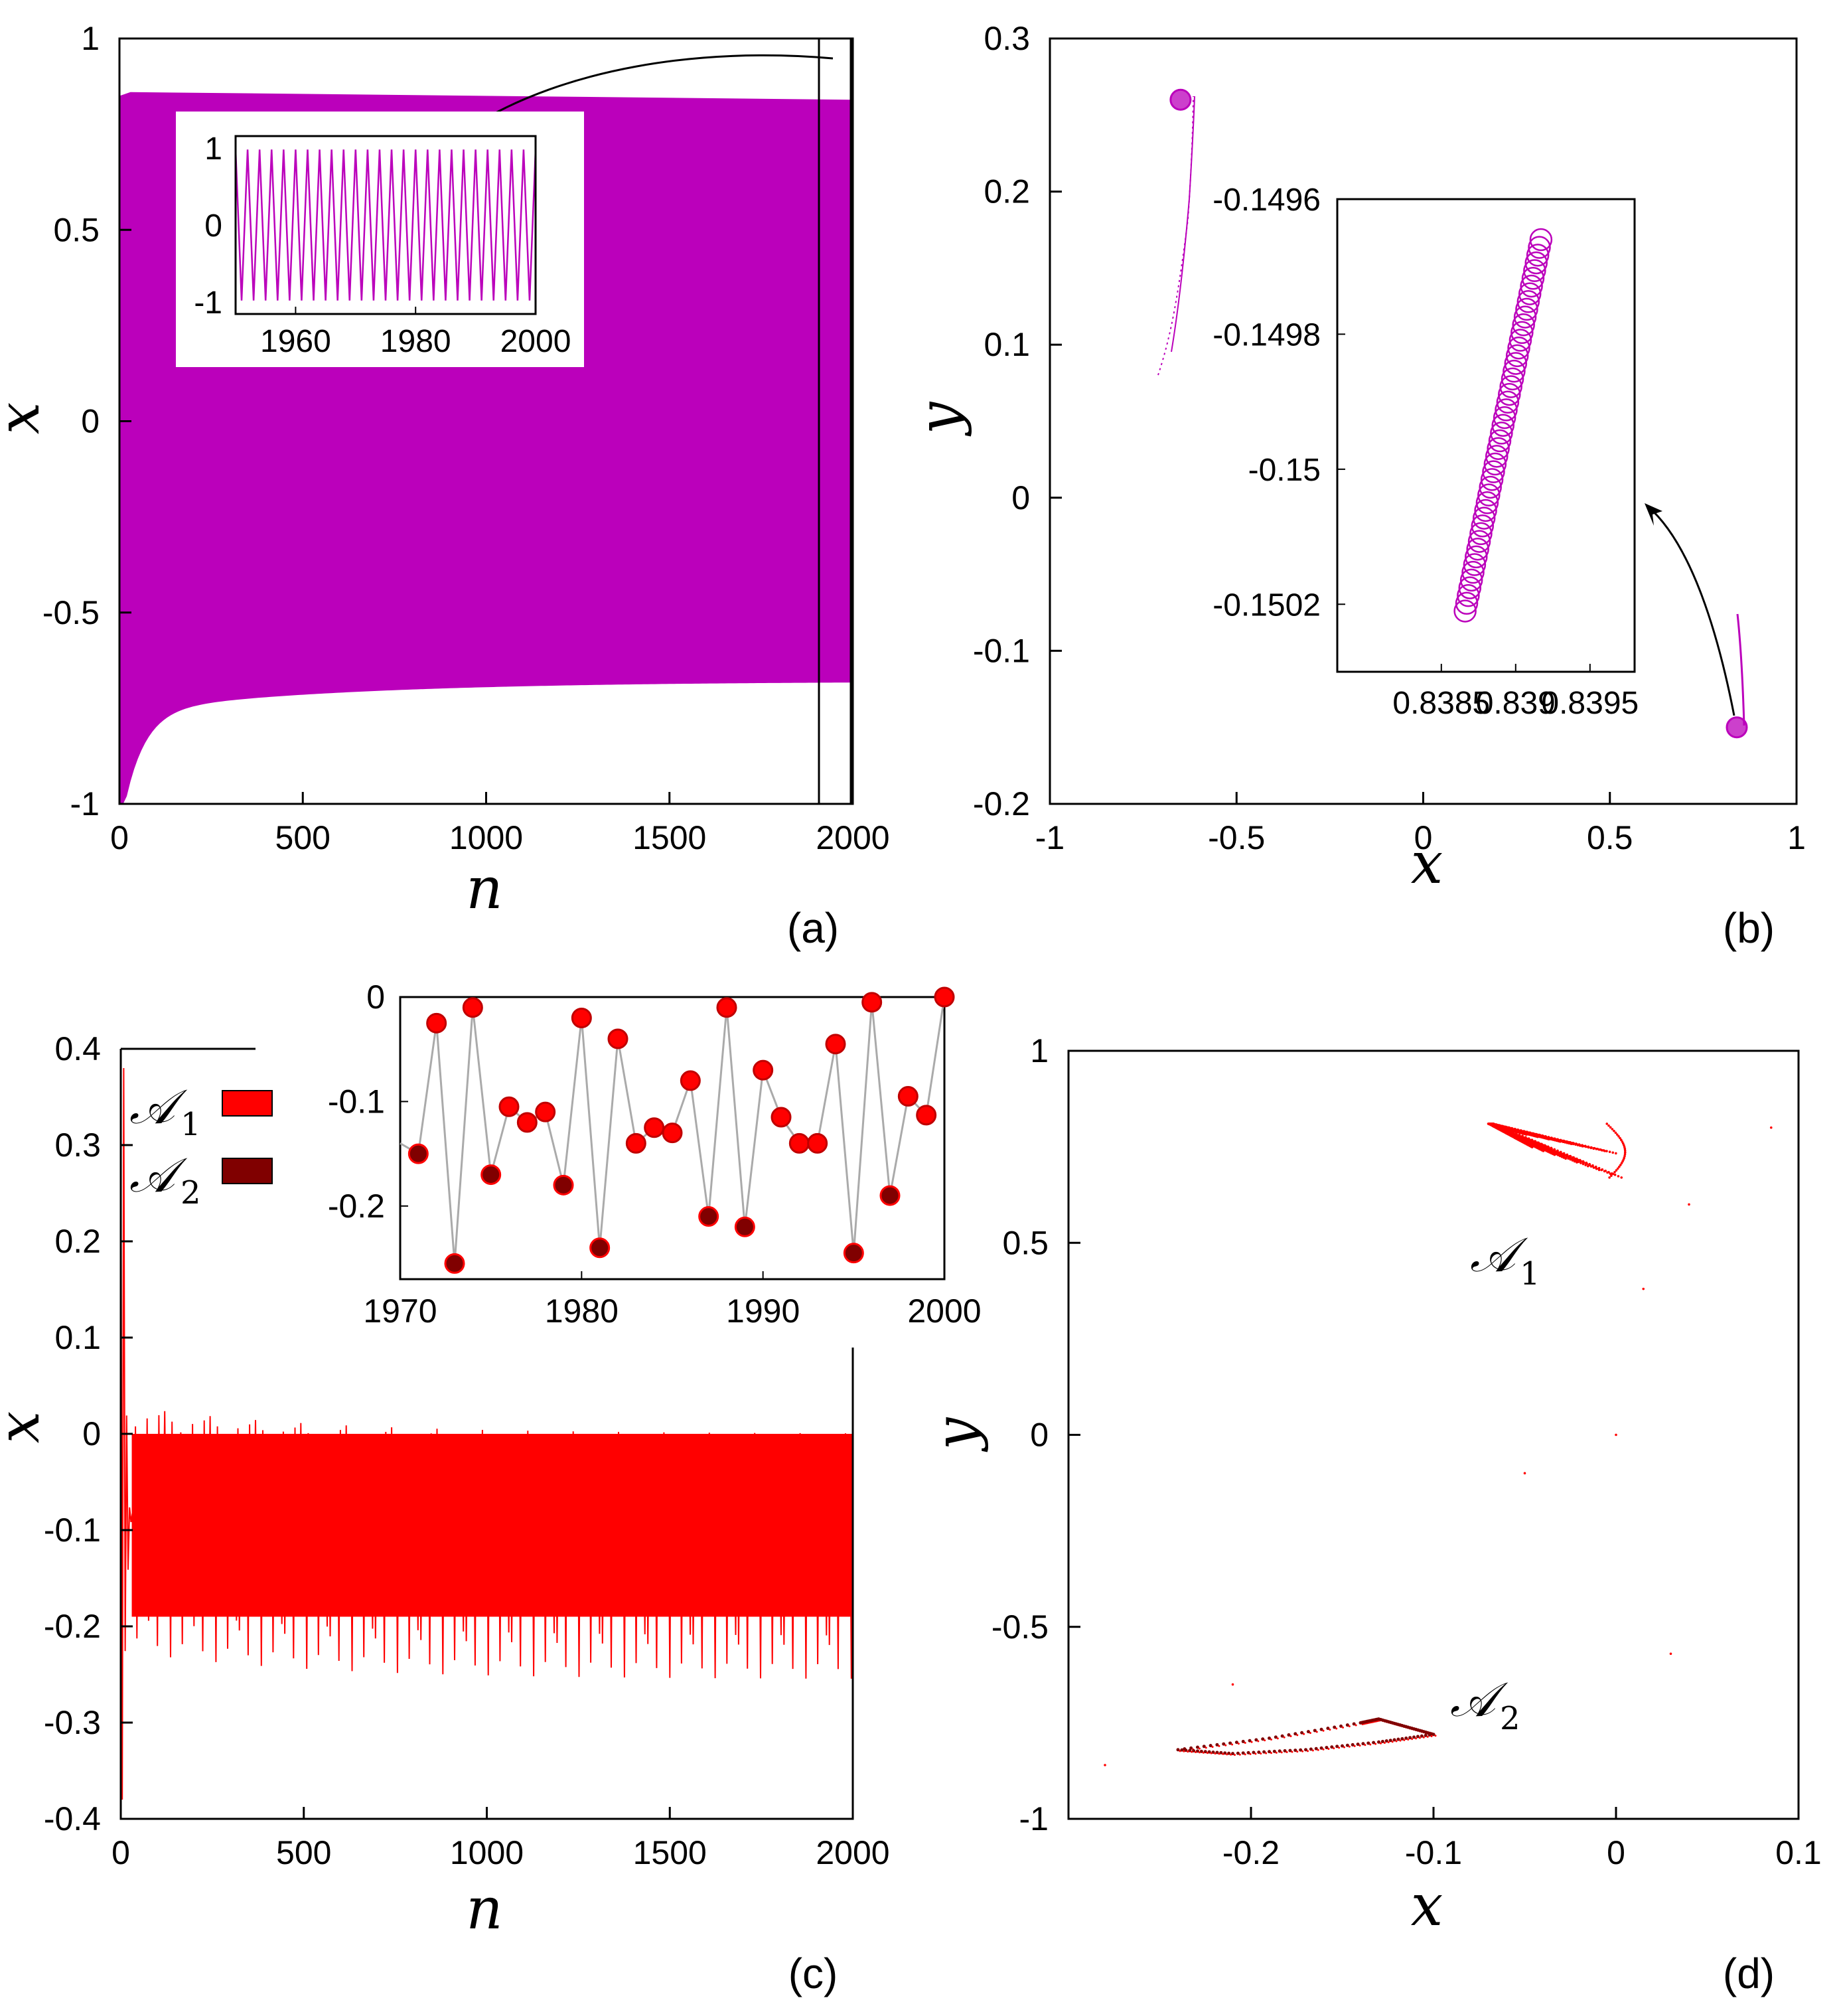 This screenshot has width=1839, height=2016. What do you see at coordinates (72, 1531) in the screenshot?
I see `panel-c-y-tick-label: -0.1` at bounding box center [72, 1531].